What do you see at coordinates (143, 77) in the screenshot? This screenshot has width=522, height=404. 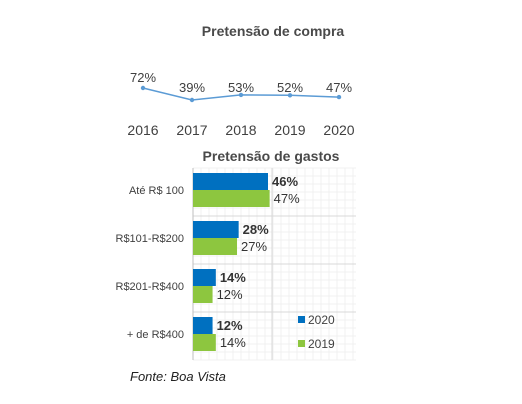 I see `line-value-label: 72%` at bounding box center [143, 77].